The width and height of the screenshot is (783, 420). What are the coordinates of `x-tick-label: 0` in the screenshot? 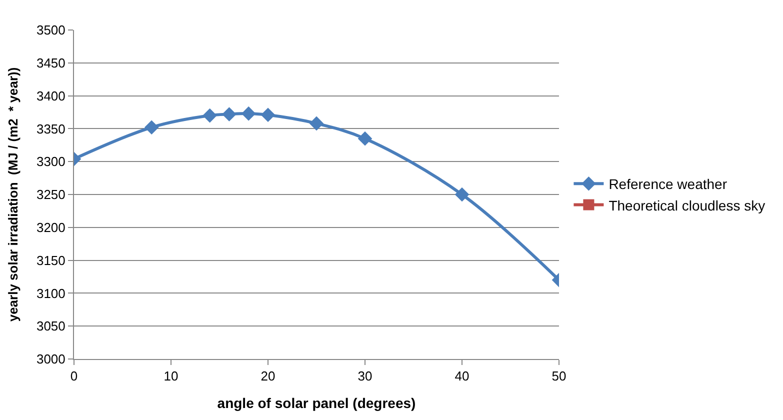 It's located at (74, 376).